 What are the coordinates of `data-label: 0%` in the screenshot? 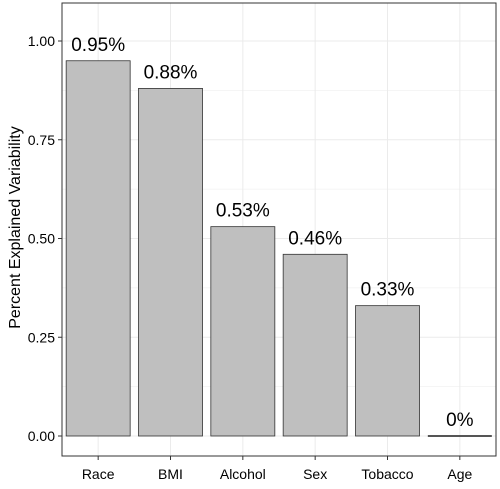 It's located at (460, 420).